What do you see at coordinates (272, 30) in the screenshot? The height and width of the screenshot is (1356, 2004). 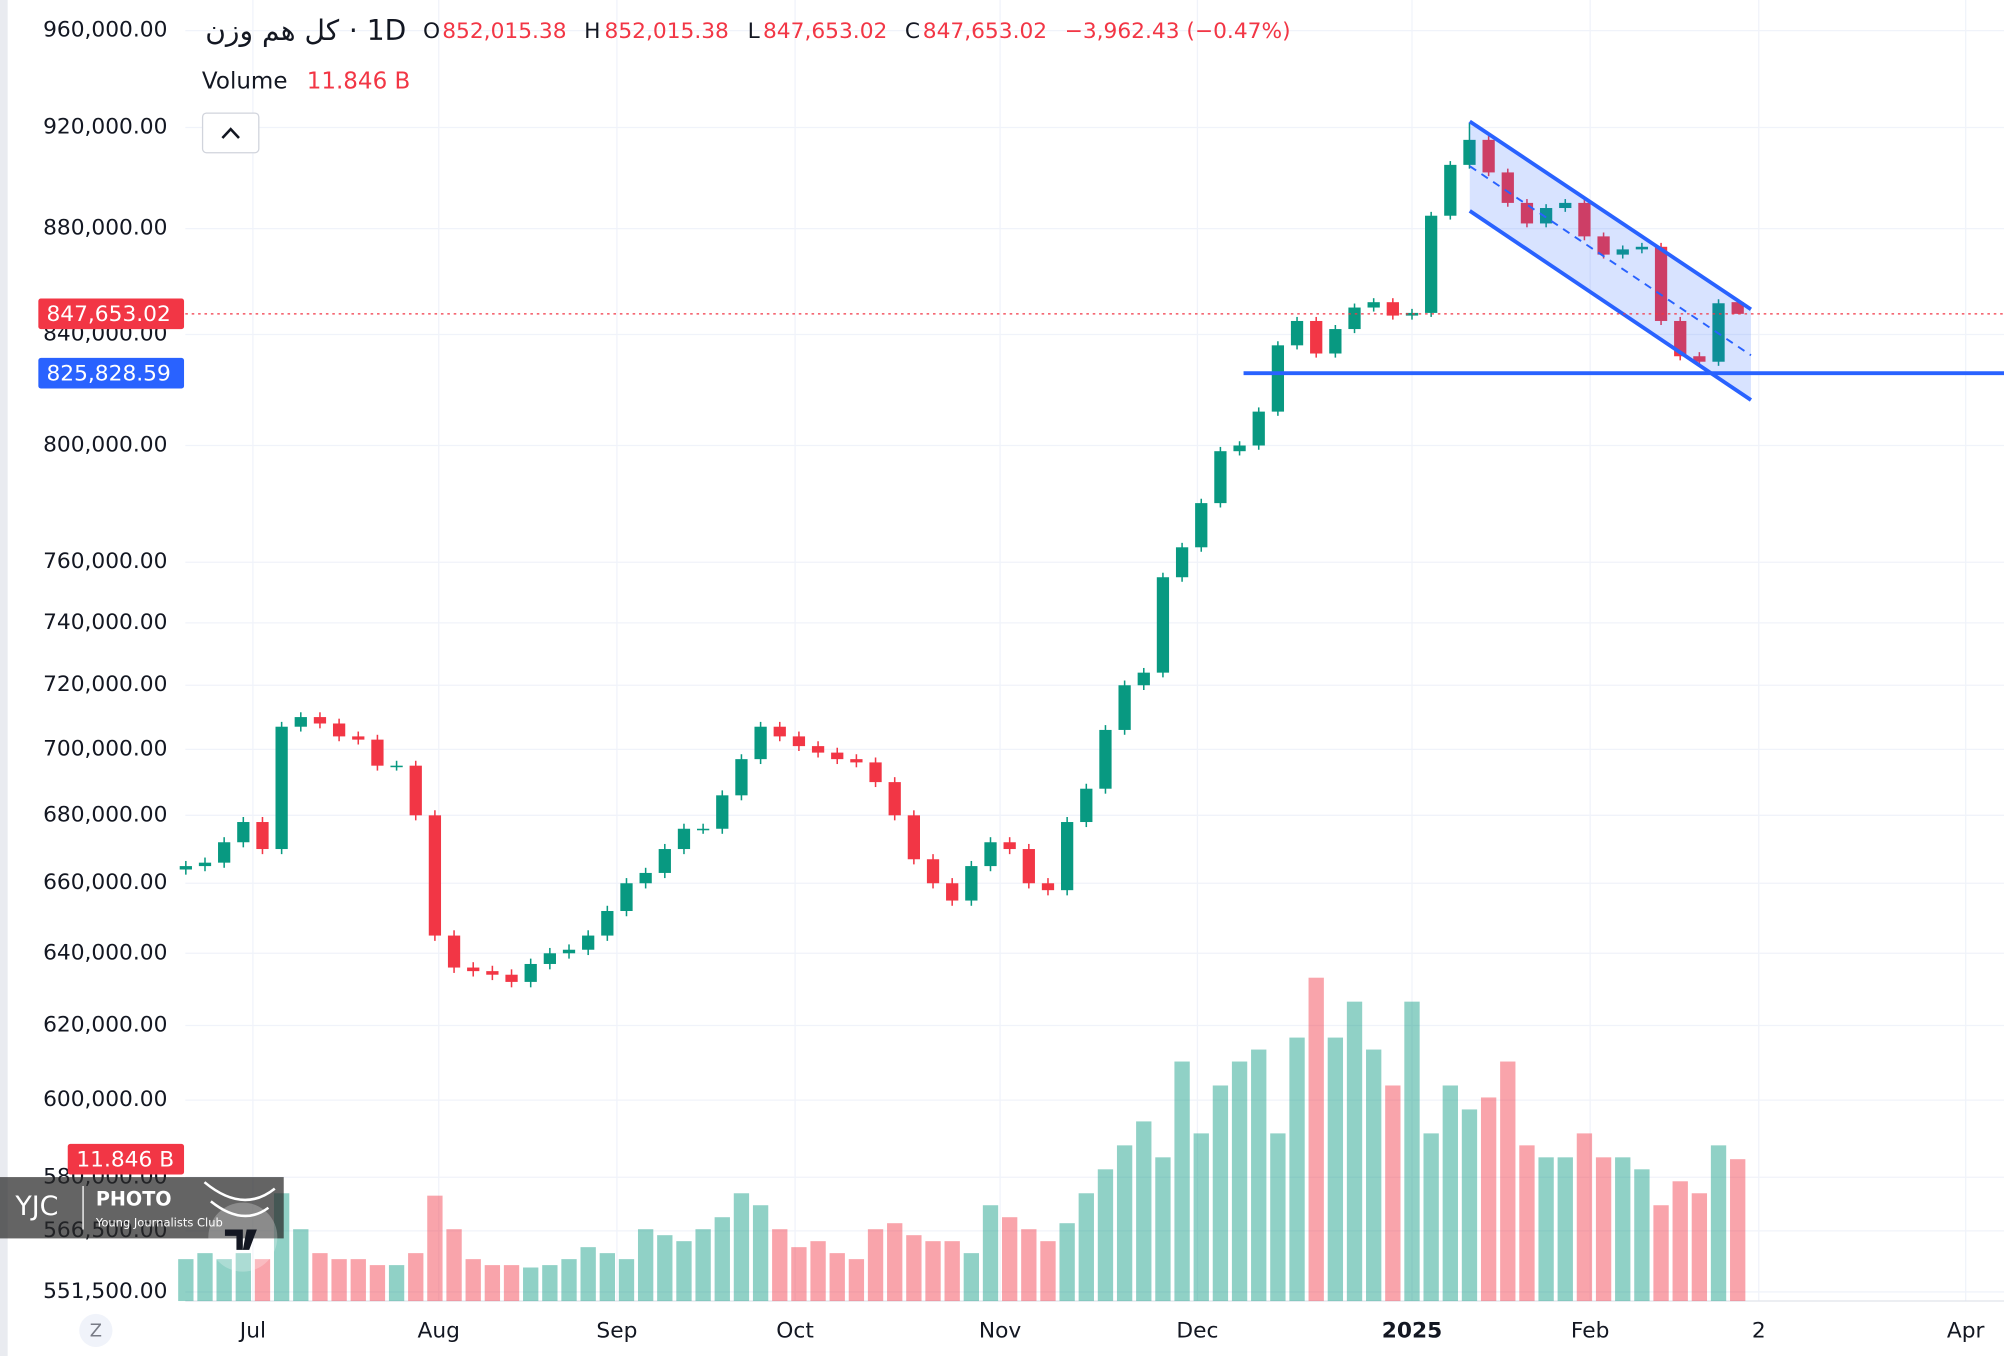 I see `symbol: کل هم وزن` at bounding box center [272, 30].